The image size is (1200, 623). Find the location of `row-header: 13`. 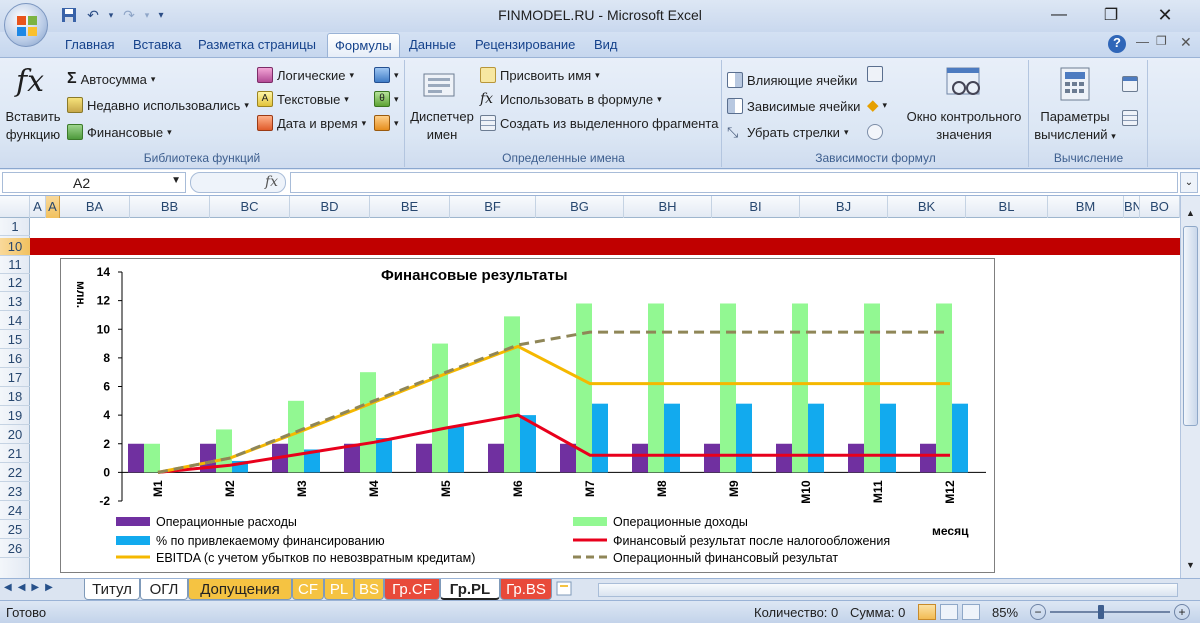

row-header: 13 is located at coordinates (15, 302).